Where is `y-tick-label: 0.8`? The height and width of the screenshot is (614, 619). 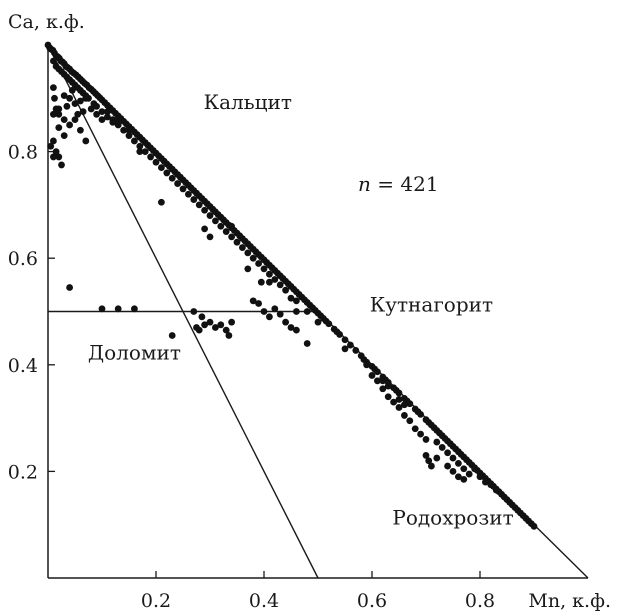 y-tick-label: 0.8 is located at coordinates (23, 153).